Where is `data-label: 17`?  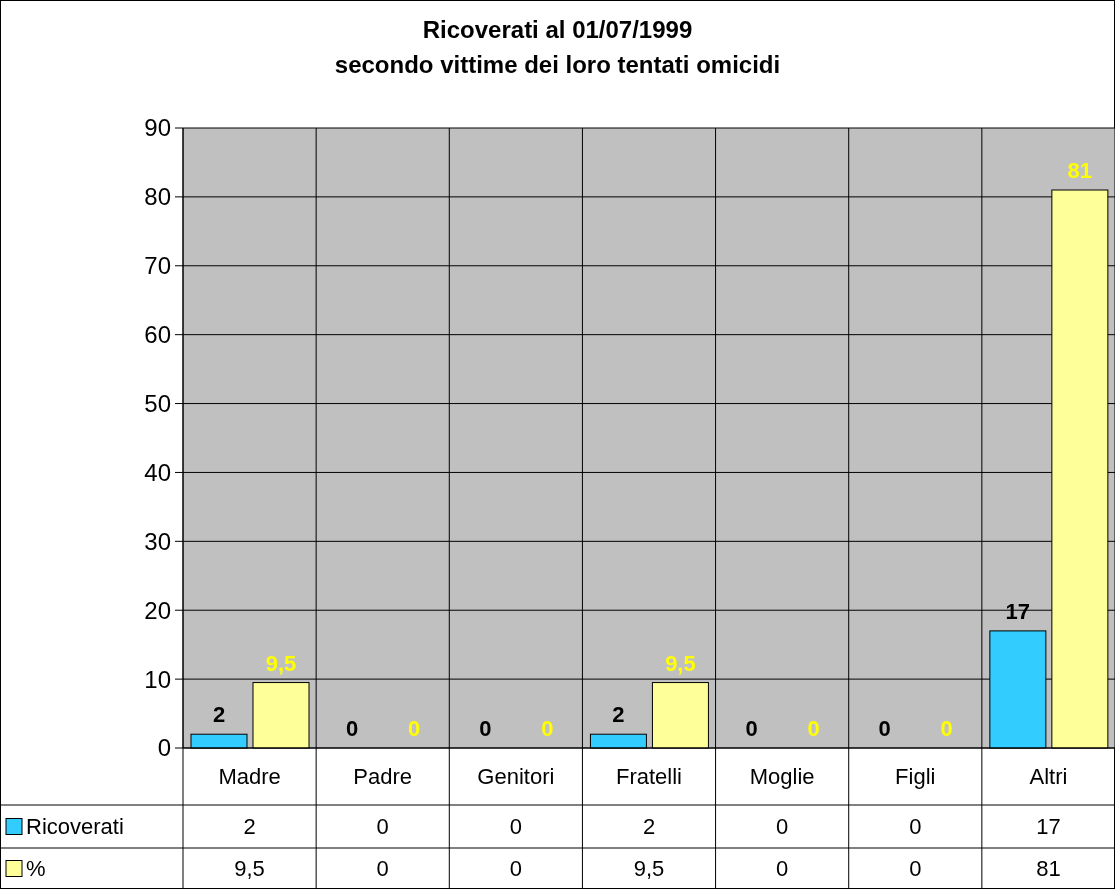 data-label: 17 is located at coordinates (1048, 827).